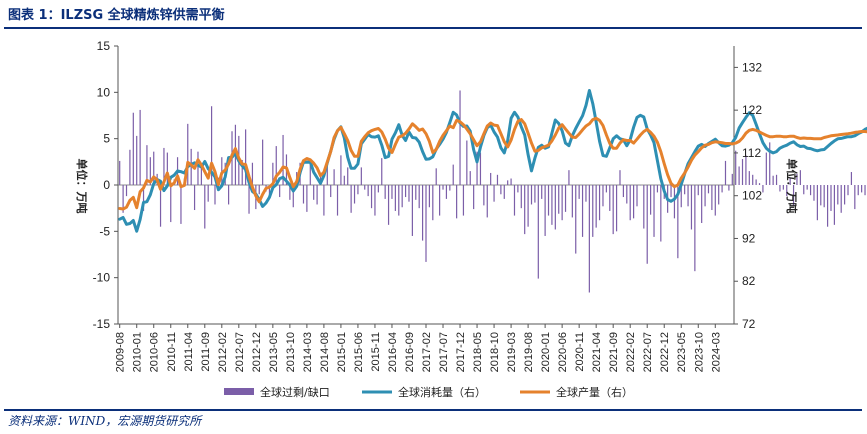  I want to click on x-tick-label: 2016-04, so click(393, 352).